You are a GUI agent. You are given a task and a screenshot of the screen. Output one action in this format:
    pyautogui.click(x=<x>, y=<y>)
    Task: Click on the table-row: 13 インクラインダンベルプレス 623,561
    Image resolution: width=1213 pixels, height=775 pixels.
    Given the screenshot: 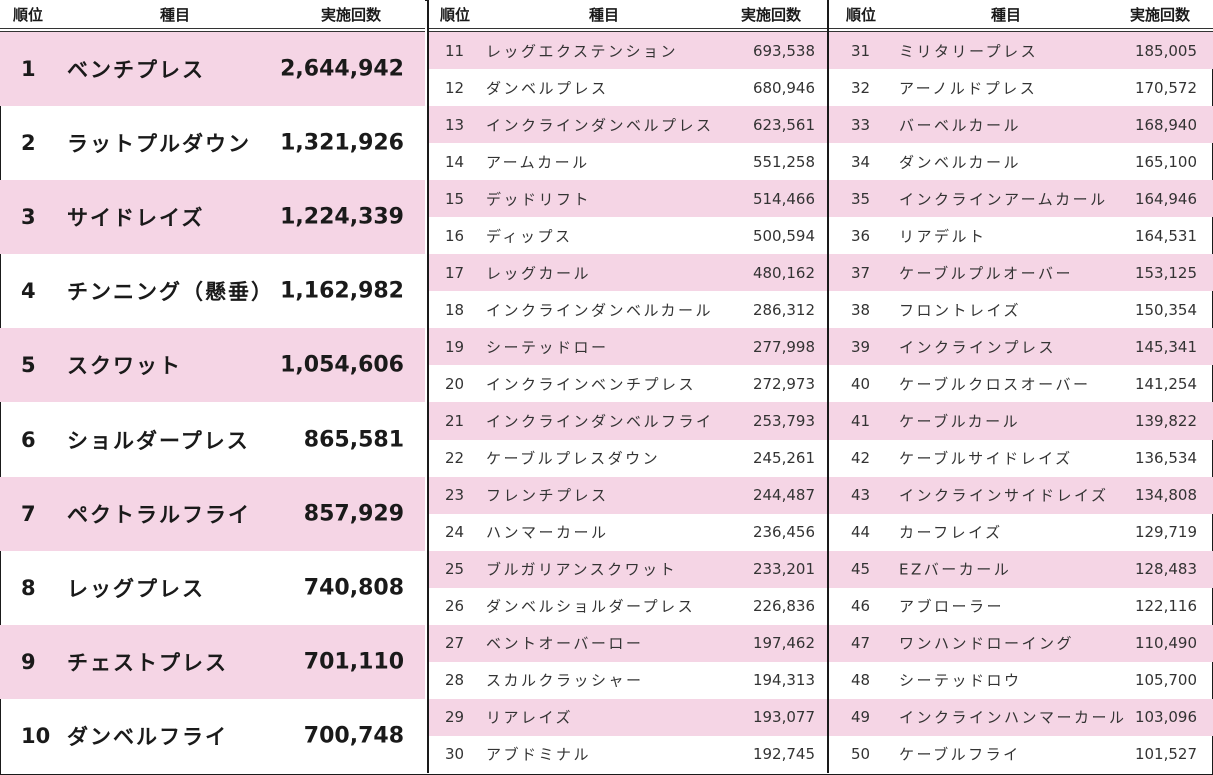 What is the action you would take?
    pyautogui.click(x=628, y=125)
    